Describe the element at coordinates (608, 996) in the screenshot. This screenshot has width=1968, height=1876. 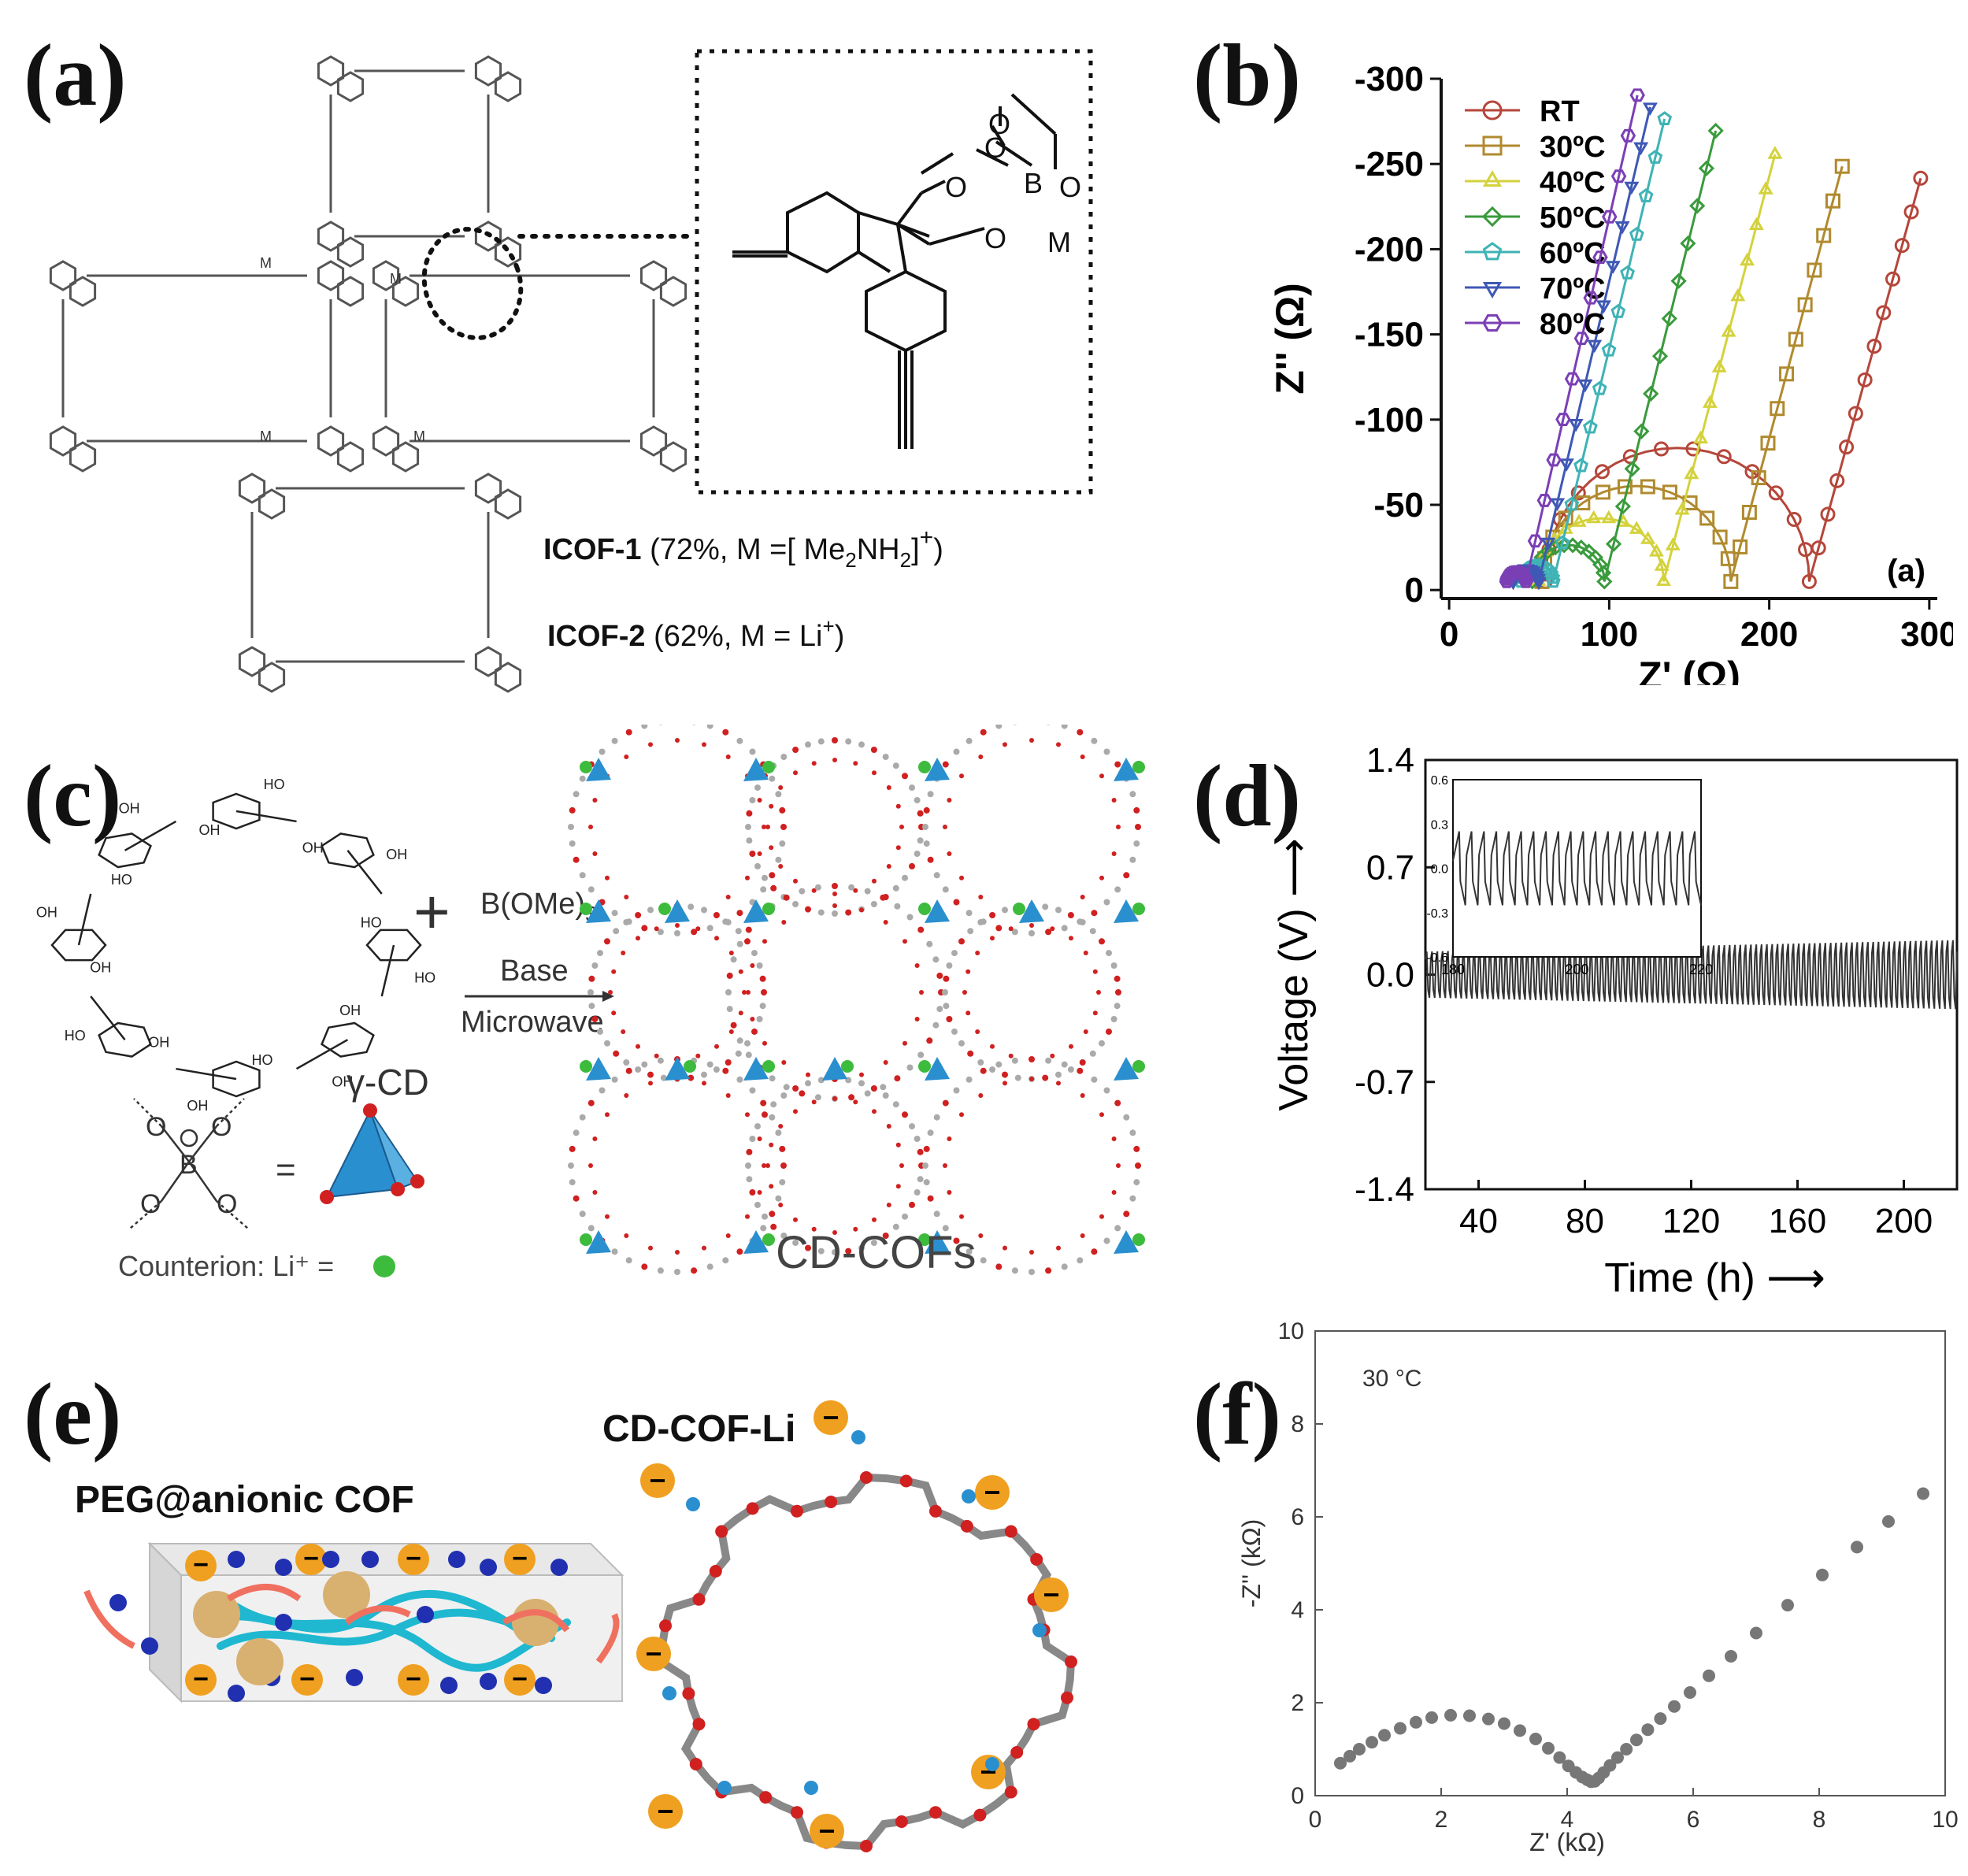
I see `reaction-arrowhead` at that location.